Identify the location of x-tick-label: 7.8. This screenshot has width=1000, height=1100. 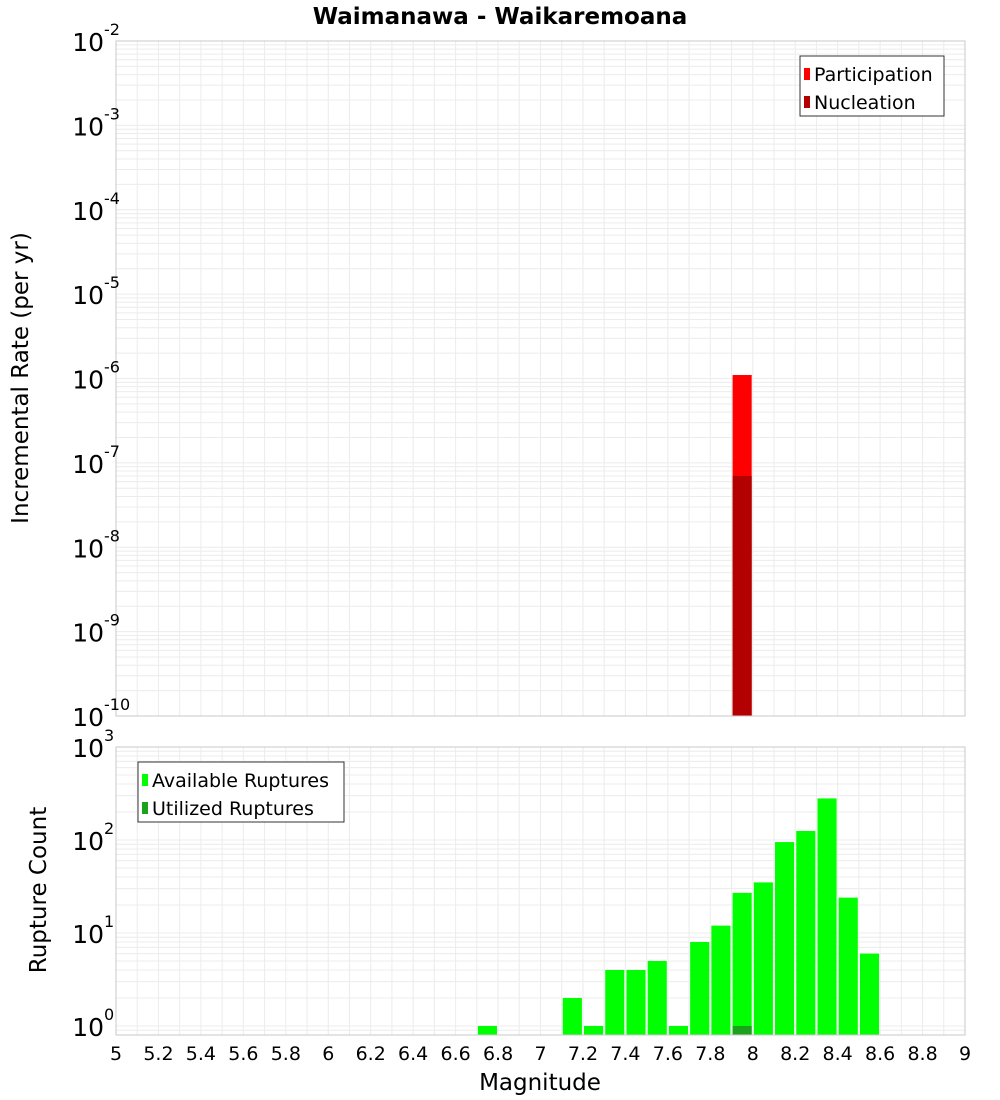
(710, 1054).